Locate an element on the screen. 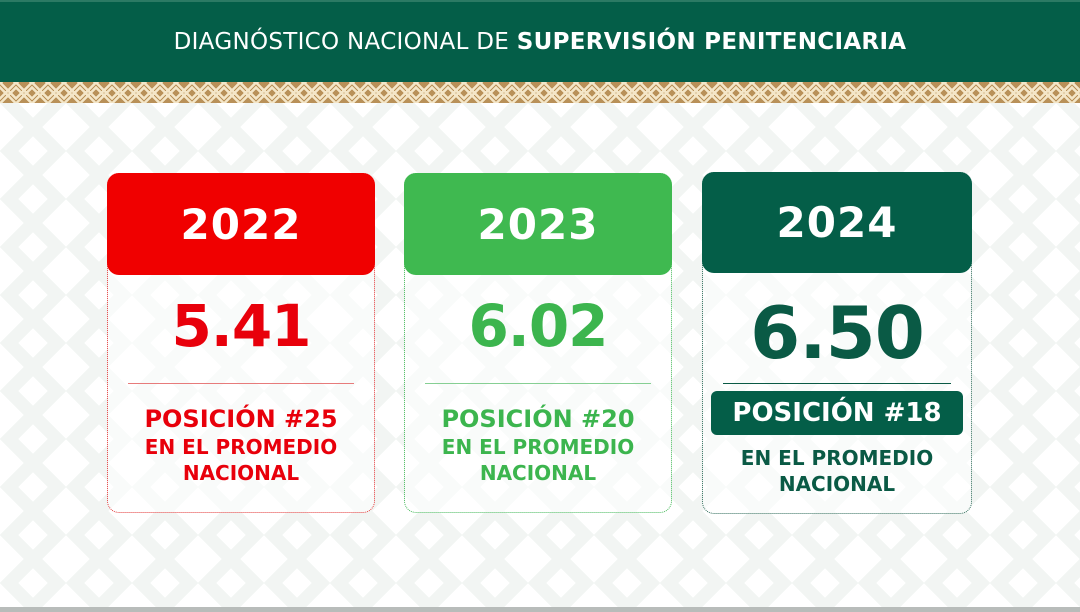 This screenshot has height=612, width=1080. year-header: 2022 is located at coordinates (241, 224).